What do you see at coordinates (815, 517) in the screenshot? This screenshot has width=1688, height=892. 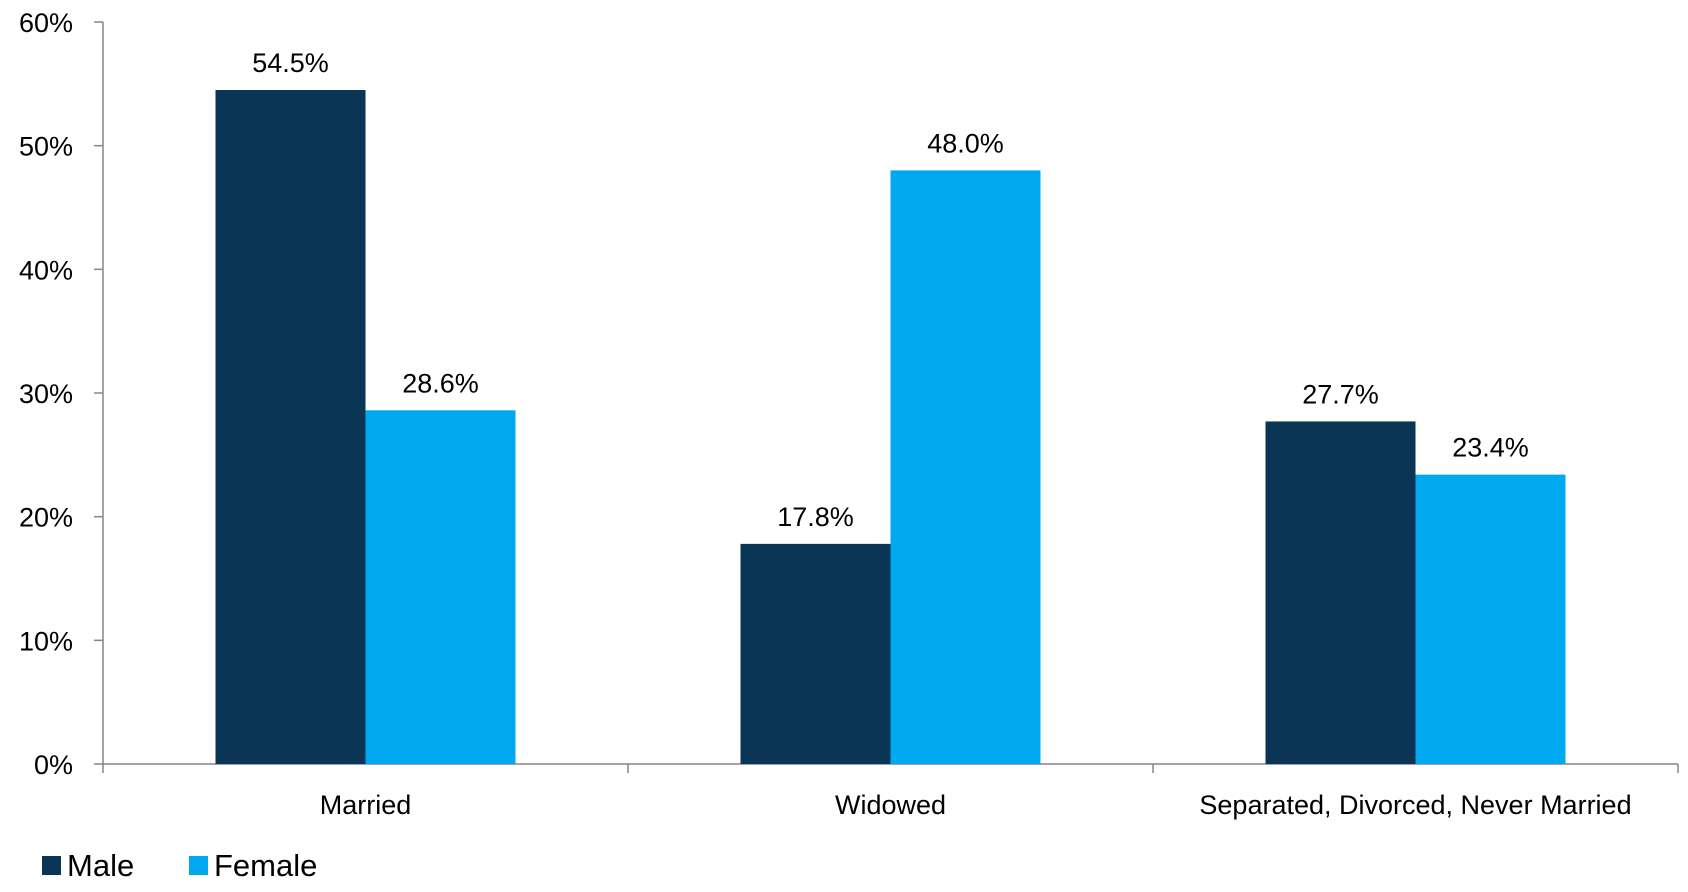 I see `data-label: 17.8%` at bounding box center [815, 517].